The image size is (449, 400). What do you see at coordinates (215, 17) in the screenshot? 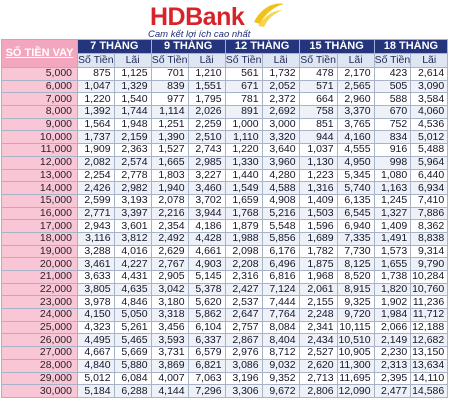
I see `brand-bank: Bank` at bounding box center [215, 17].